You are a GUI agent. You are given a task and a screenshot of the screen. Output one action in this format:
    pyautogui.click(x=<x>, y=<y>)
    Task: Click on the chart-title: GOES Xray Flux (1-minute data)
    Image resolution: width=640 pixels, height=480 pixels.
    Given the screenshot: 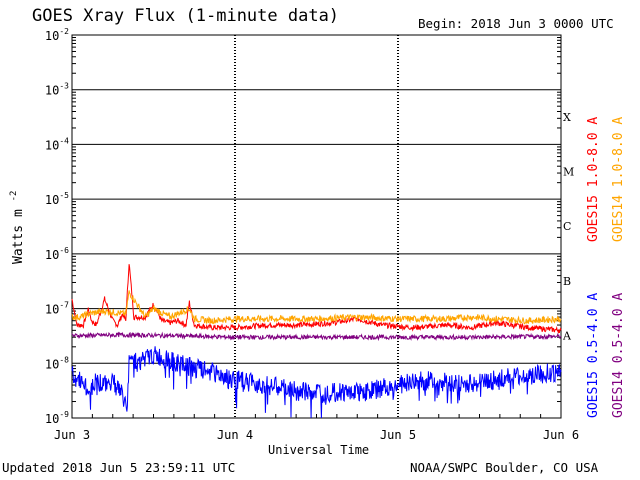 What is the action you would take?
    pyautogui.click(x=186, y=16)
    